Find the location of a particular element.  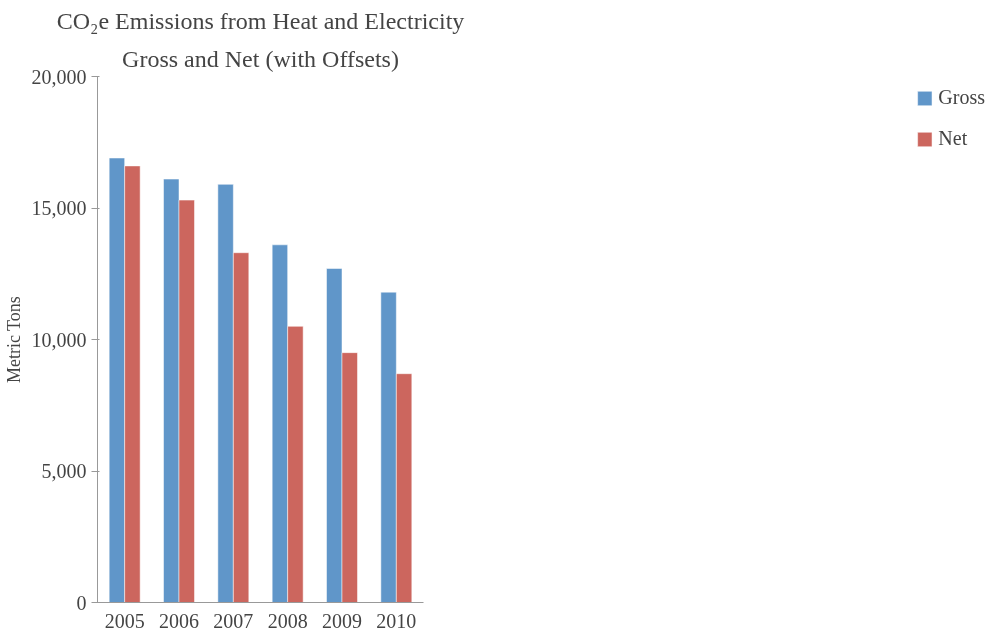

chart-title: CO₂e Emissions from Heat and Electricity is located at coordinates (260, 20).